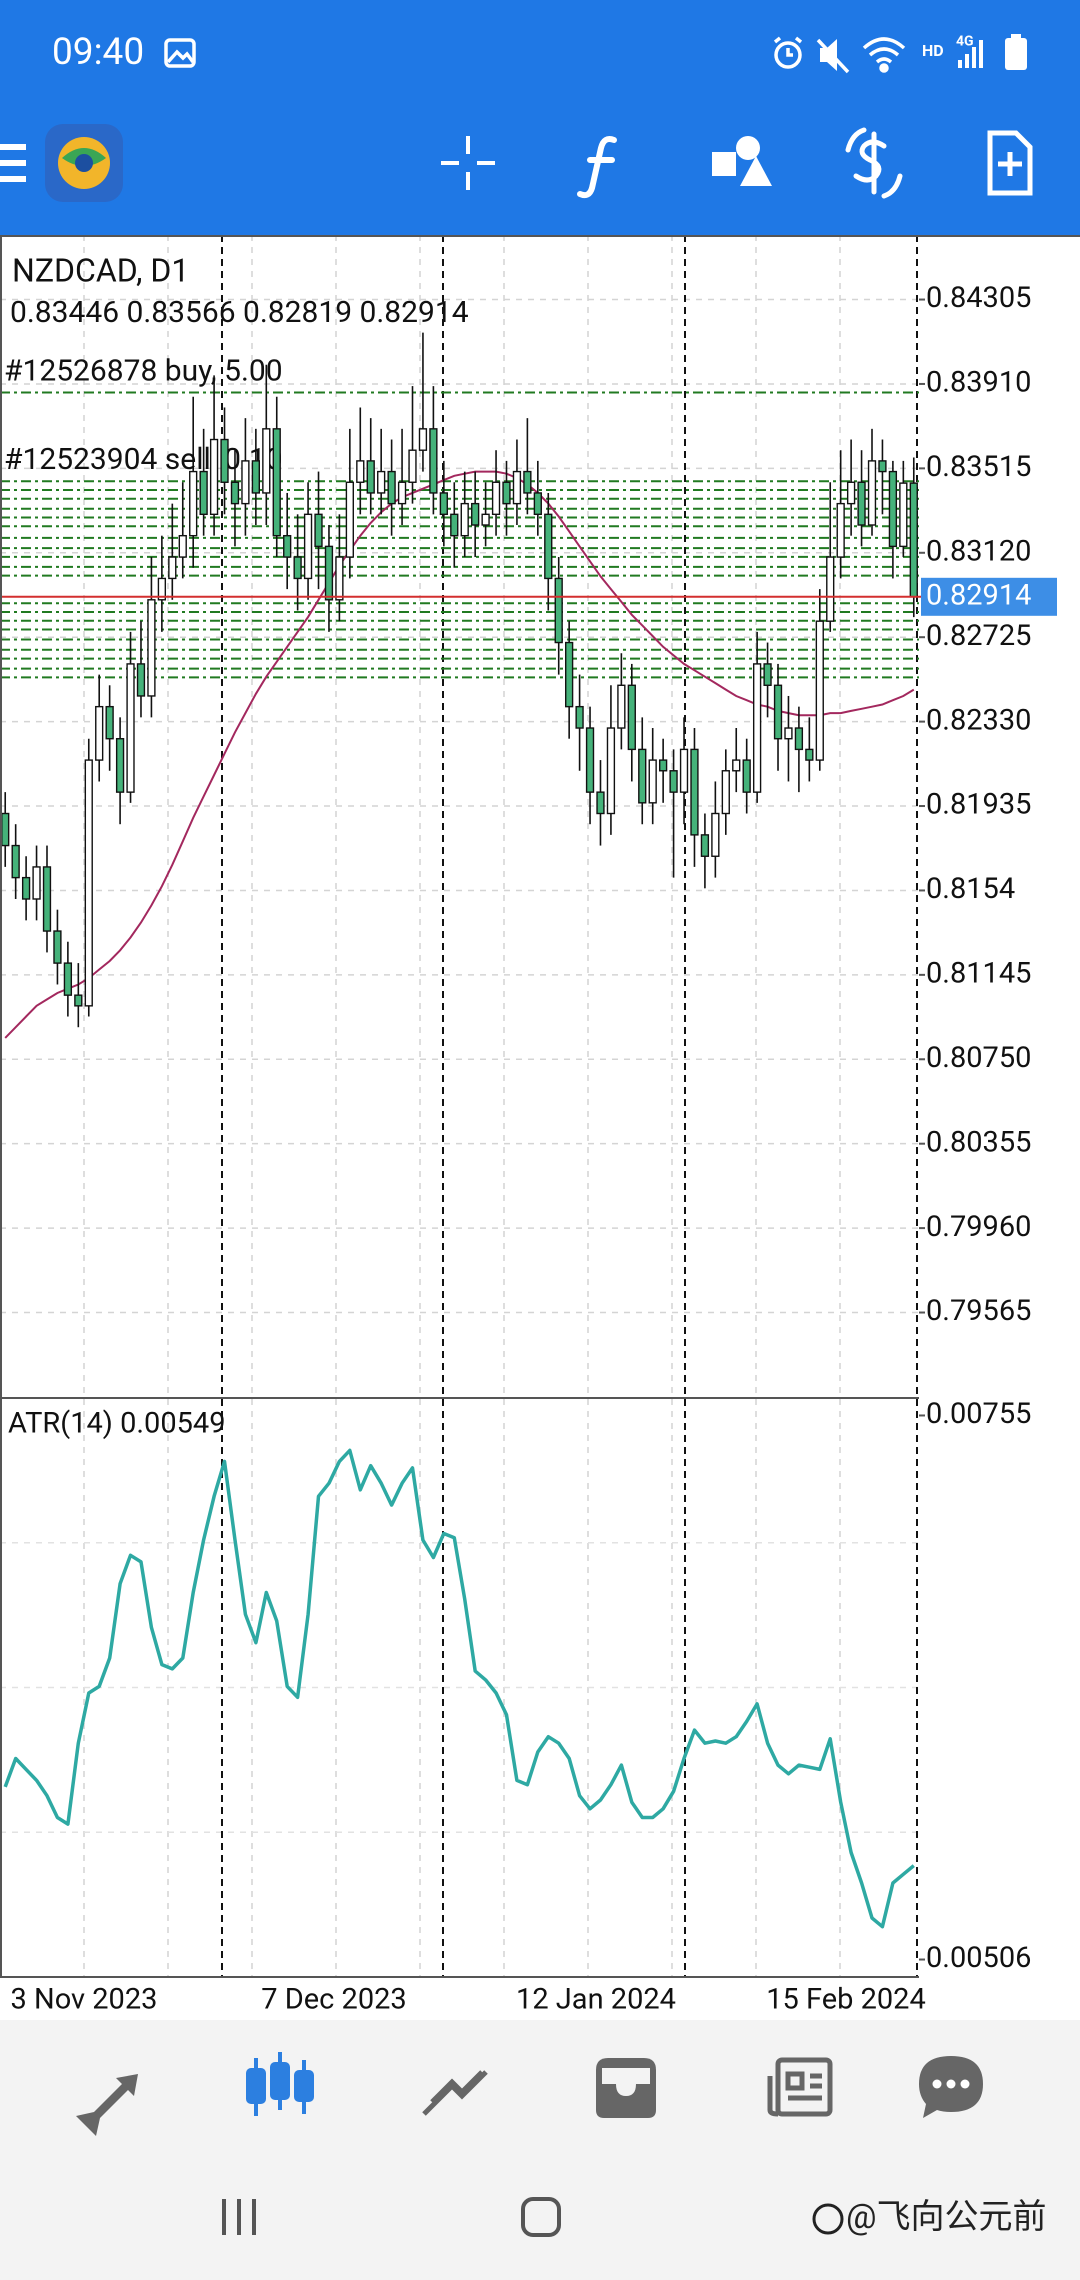 Image resolution: width=1080 pixels, height=2280 pixels. Describe the element at coordinates (970, 889) in the screenshot. I see `y-tick-label: 0.8154` at that location.